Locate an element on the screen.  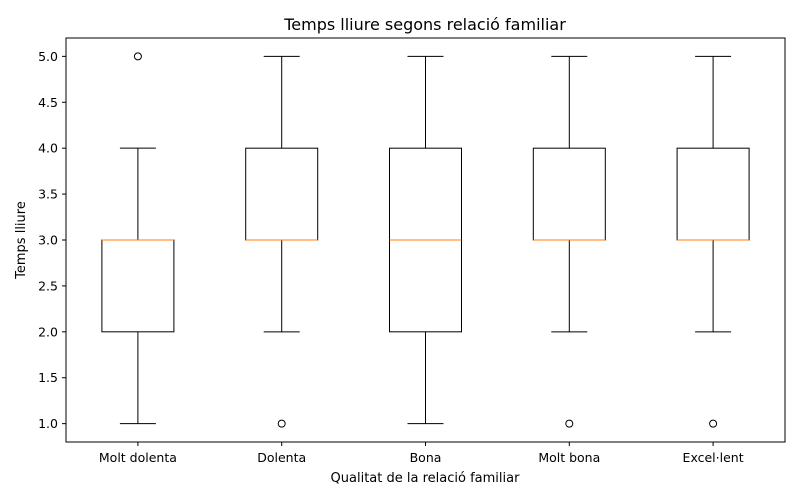
y-tick-label: 3.0 is located at coordinates (48, 240).